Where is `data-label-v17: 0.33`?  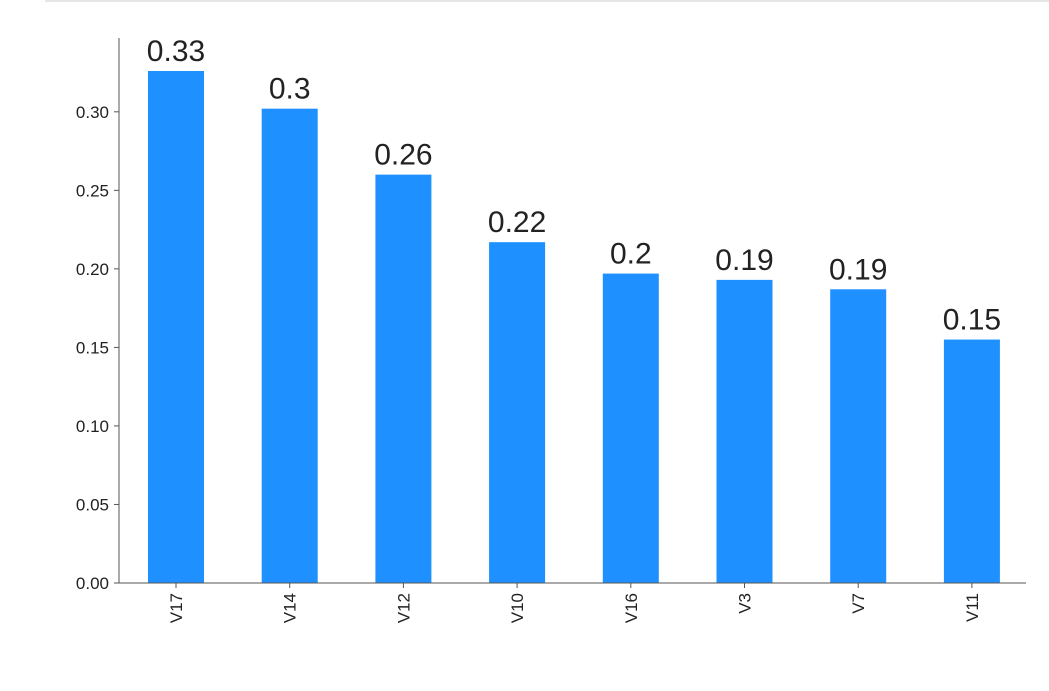 data-label-v17: 0.33 is located at coordinates (176, 51).